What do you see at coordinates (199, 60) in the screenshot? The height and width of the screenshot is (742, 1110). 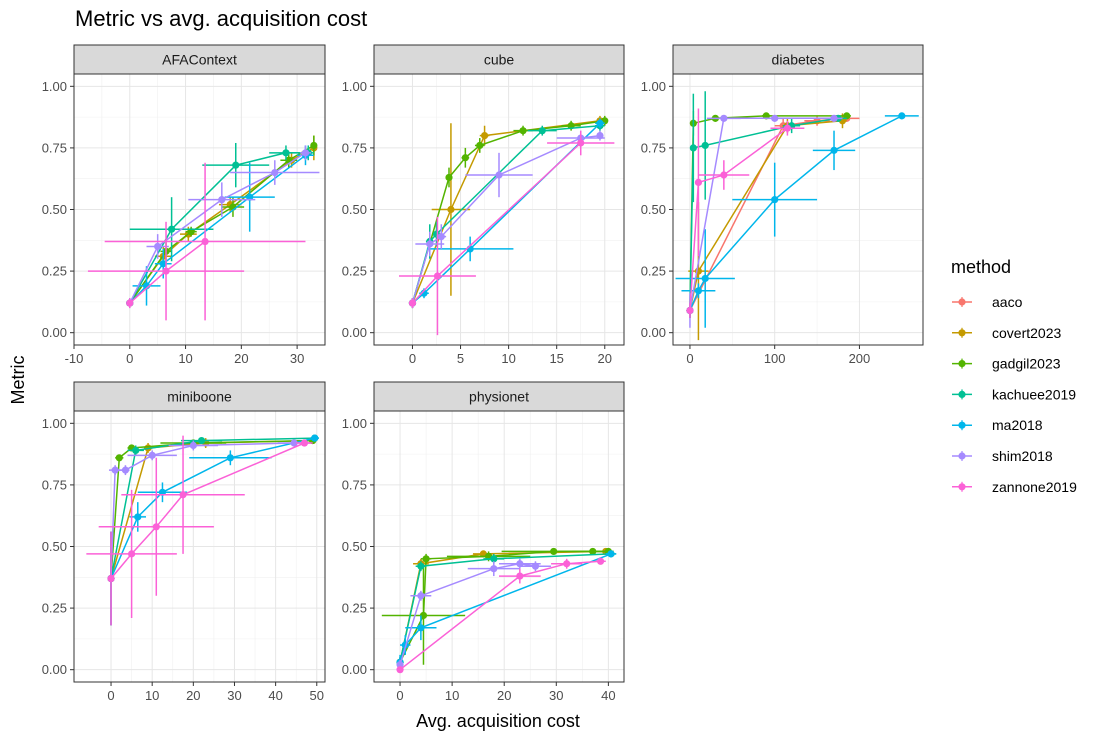 I see `panel-strip-label: AFAContext` at bounding box center [199, 60].